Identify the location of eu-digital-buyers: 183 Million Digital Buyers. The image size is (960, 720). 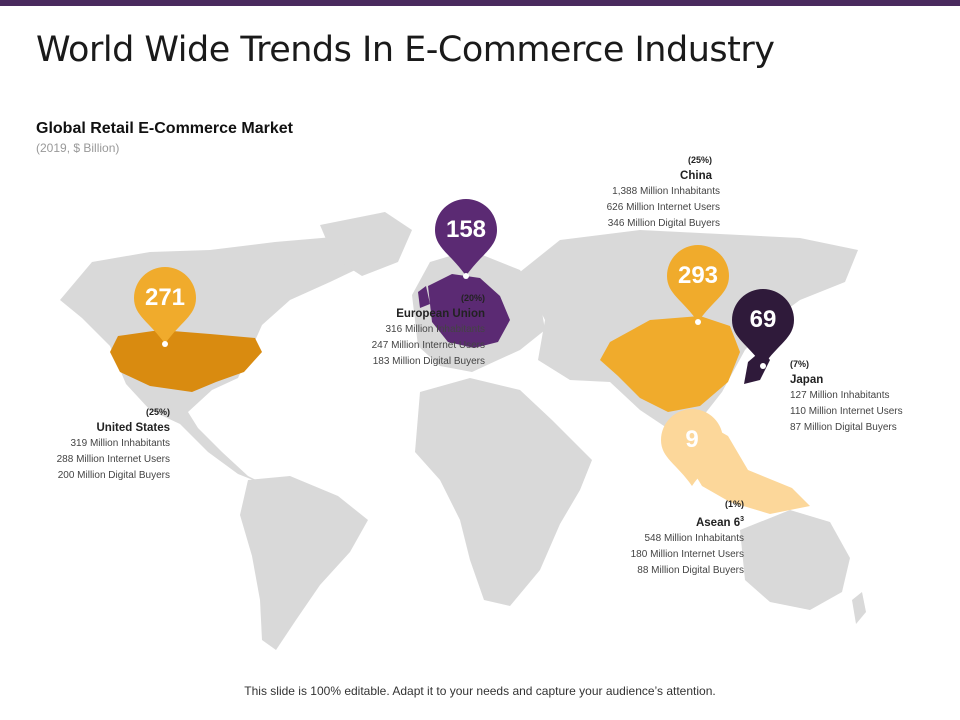
(428, 361).